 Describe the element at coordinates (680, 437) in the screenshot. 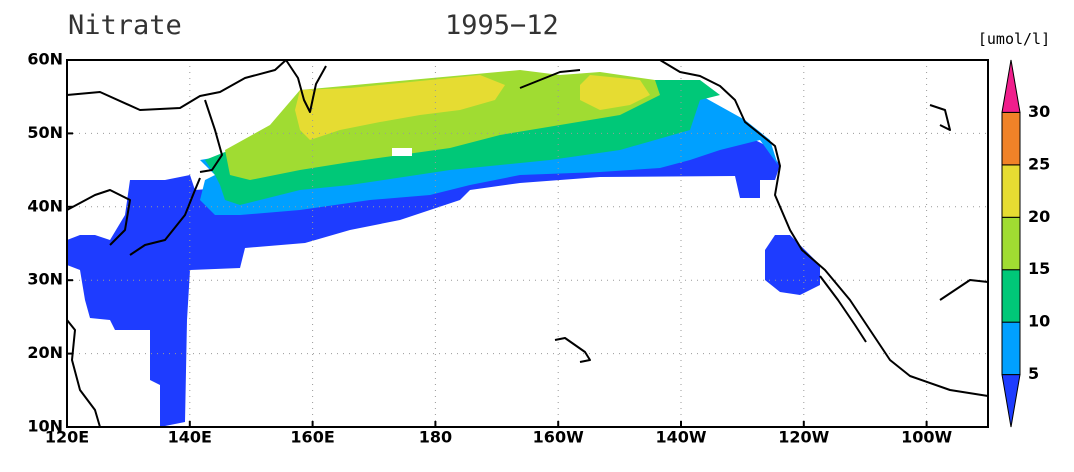

I see `x-tick-label: 140W` at that location.